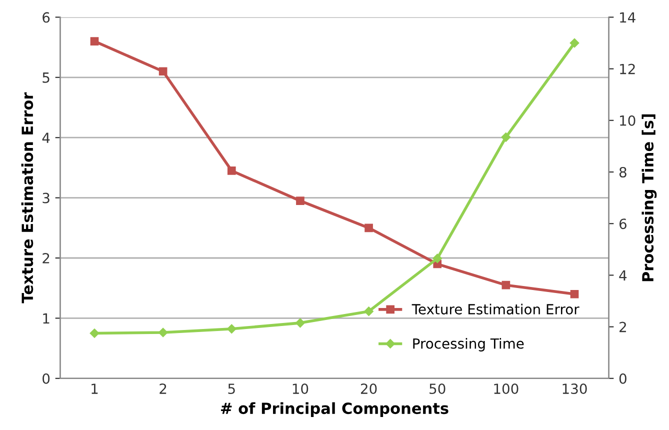 The image size is (669, 430). What do you see at coordinates (46, 17) in the screenshot?
I see `y-tick-label: 6` at bounding box center [46, 17].